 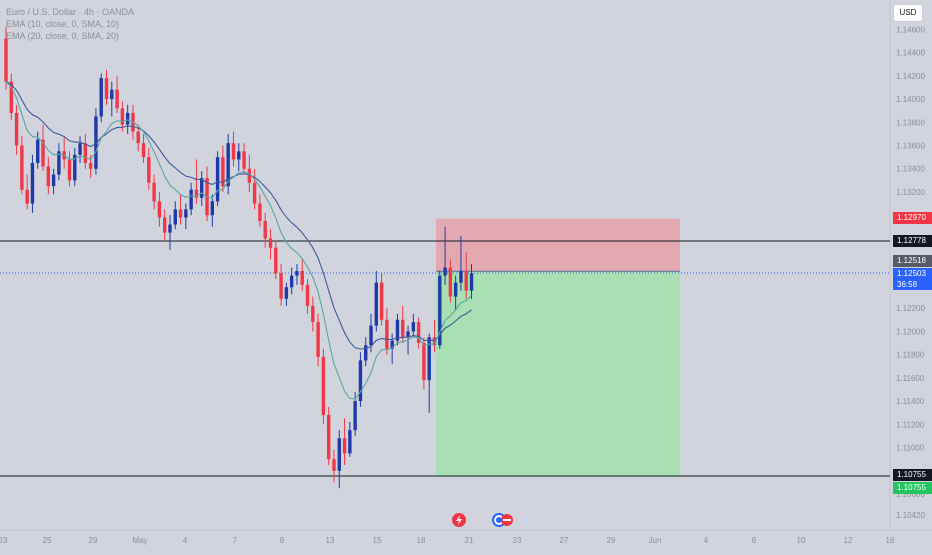 I want to click on economic-calendar-icon, so click(x=502, y=520).